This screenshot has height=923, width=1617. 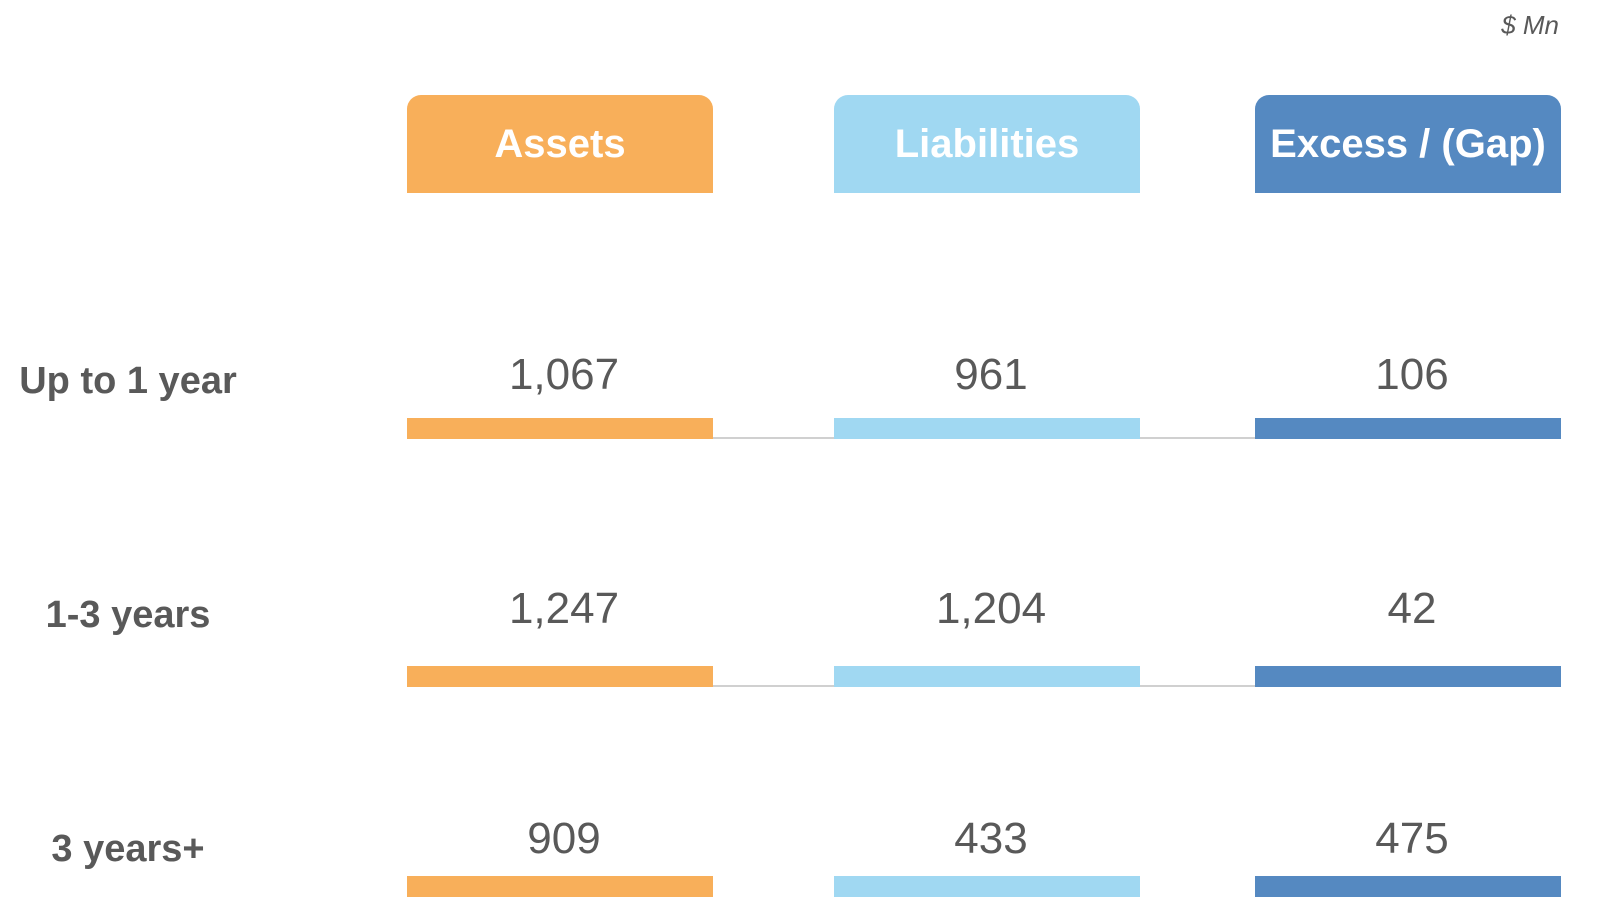 What do you see at coordinates (564, 838) in the screenshot?
I see `cell-value: 909` at bounding box center [564, 838].